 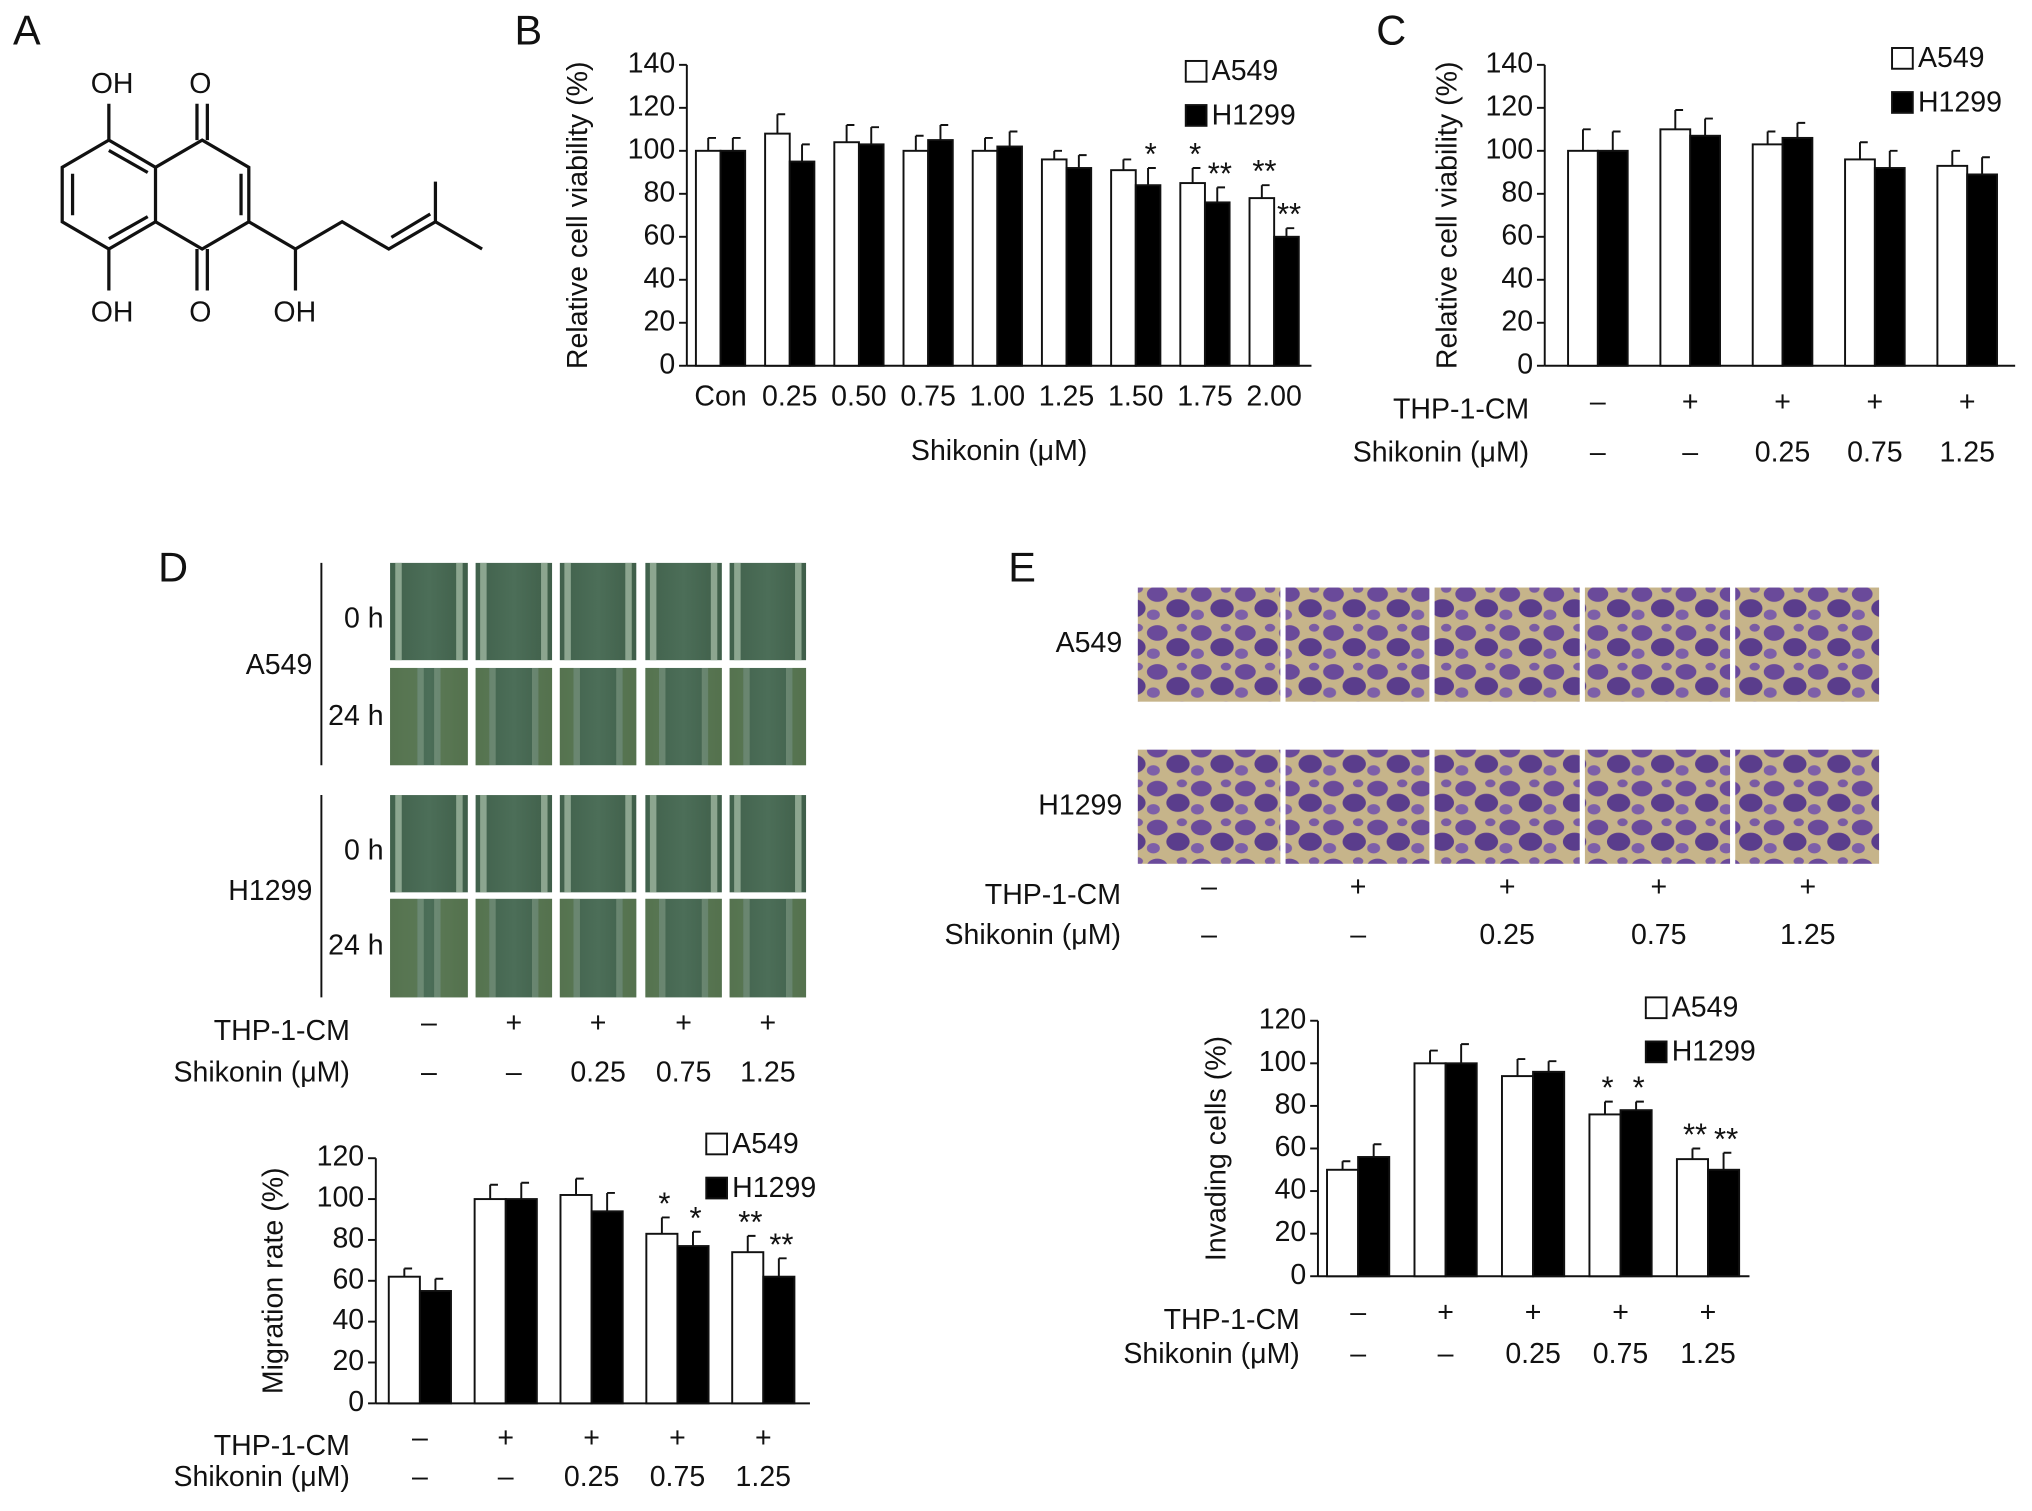 What do you see at coordinates (997, 397) in the screenshot?
I see `x-tick-label: 1.00` at bounding box center [997, 397].